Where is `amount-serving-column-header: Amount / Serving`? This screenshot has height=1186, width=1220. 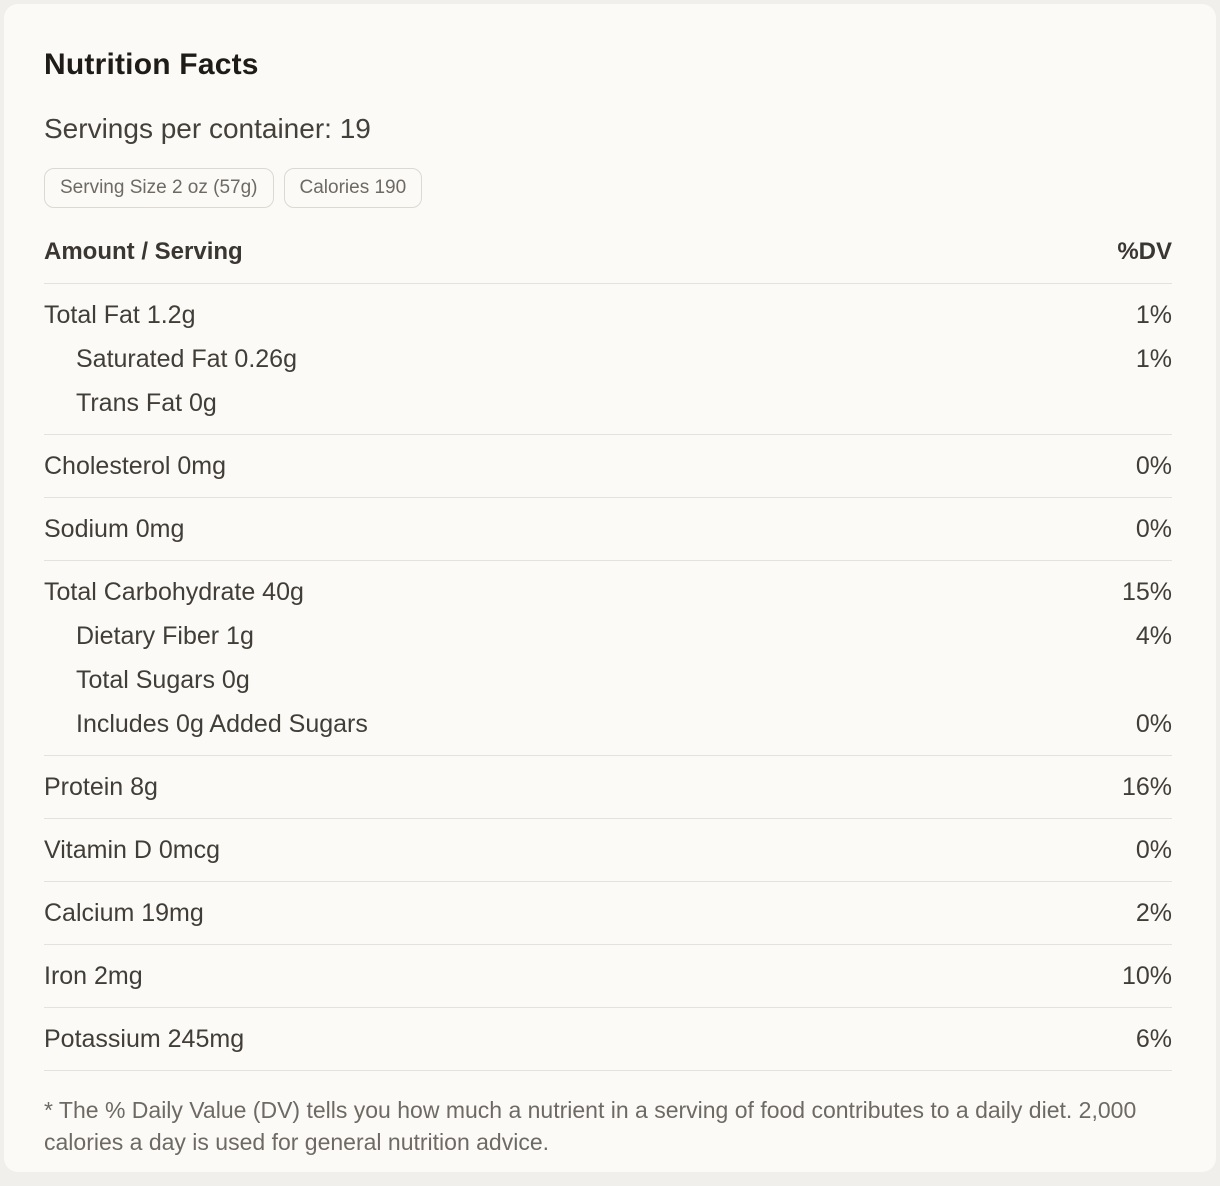
amount-serving-column-header: Amount / Serving is located at coordinates (143, 251).